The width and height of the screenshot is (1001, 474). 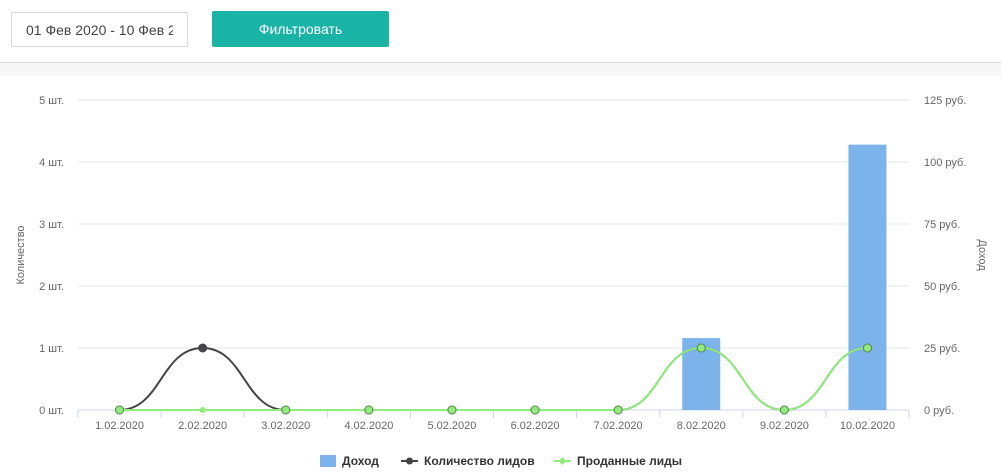 What do you see at coordinates (51, 101) in the screenshot?
I see `left-tick-label: 5 шт.` at bounding box center [51, 101].